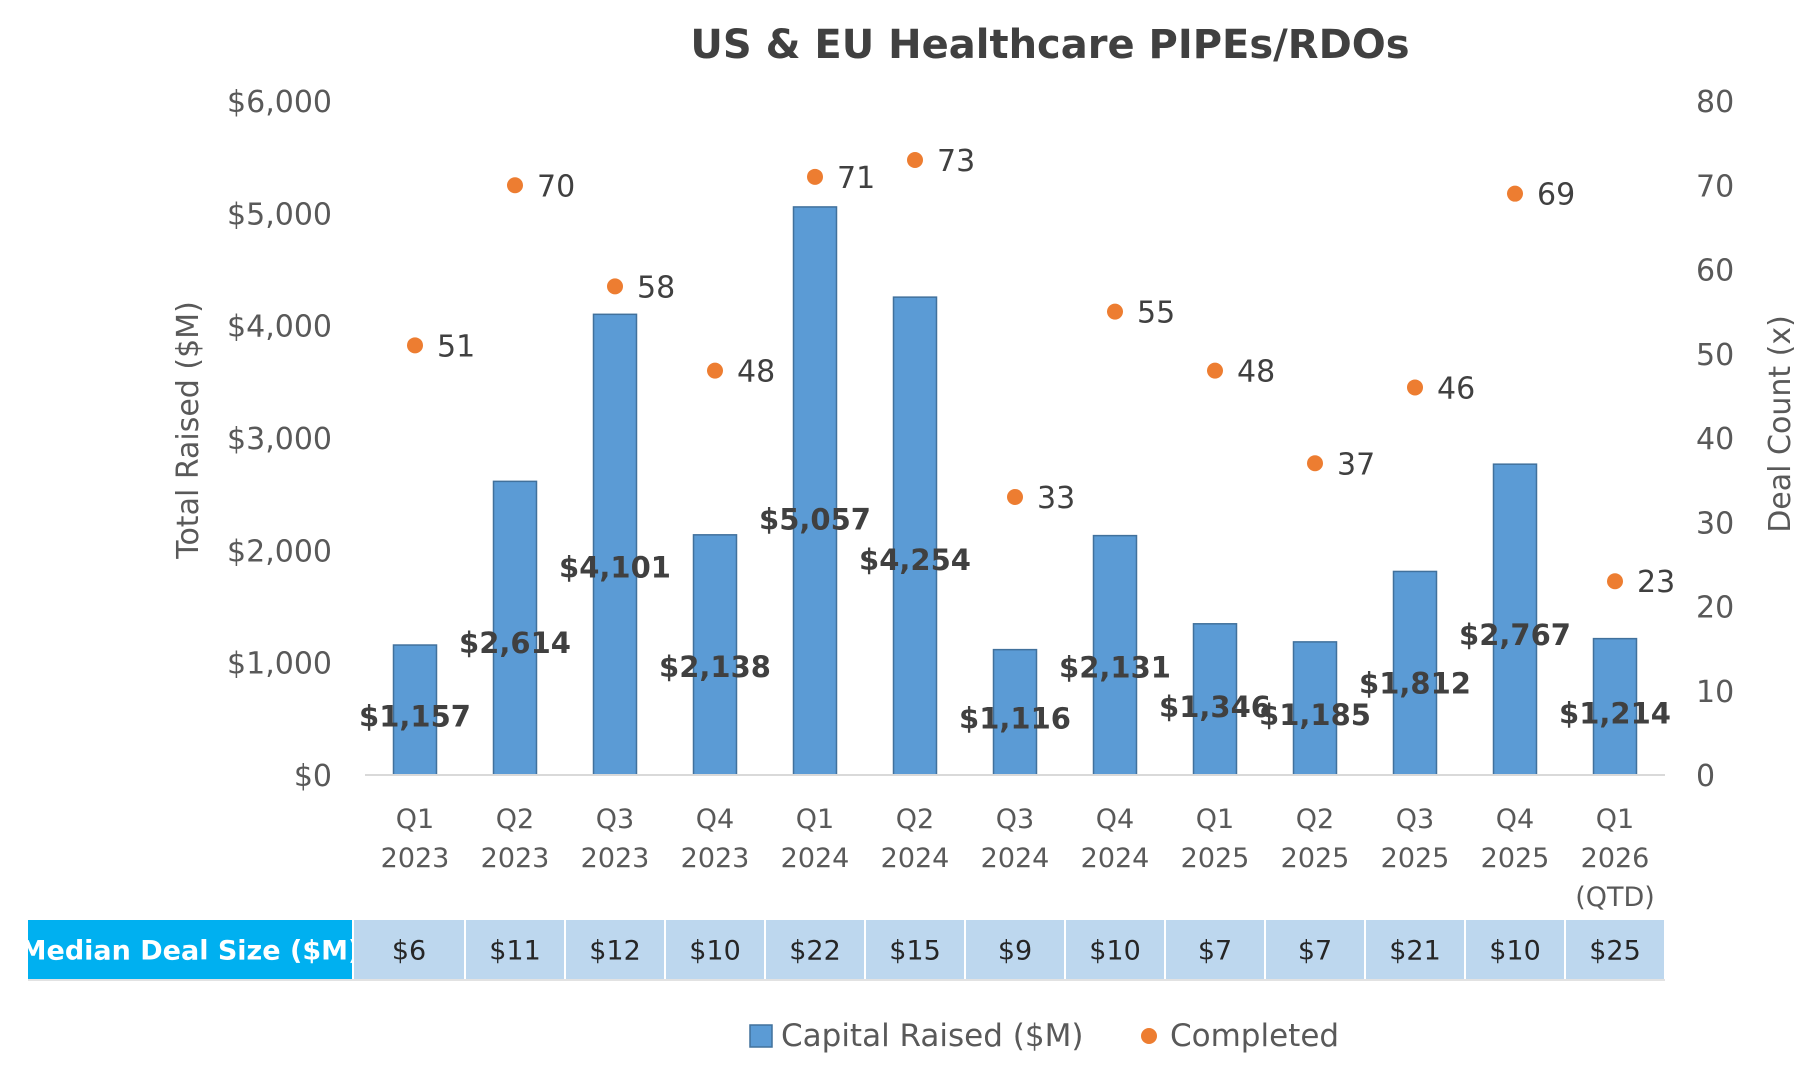 This screenshot has height=1076, width=1816. Describe the element at coordinates (1615, 858) in the screenshot. I see `x-tick-label: 2026` at that location.